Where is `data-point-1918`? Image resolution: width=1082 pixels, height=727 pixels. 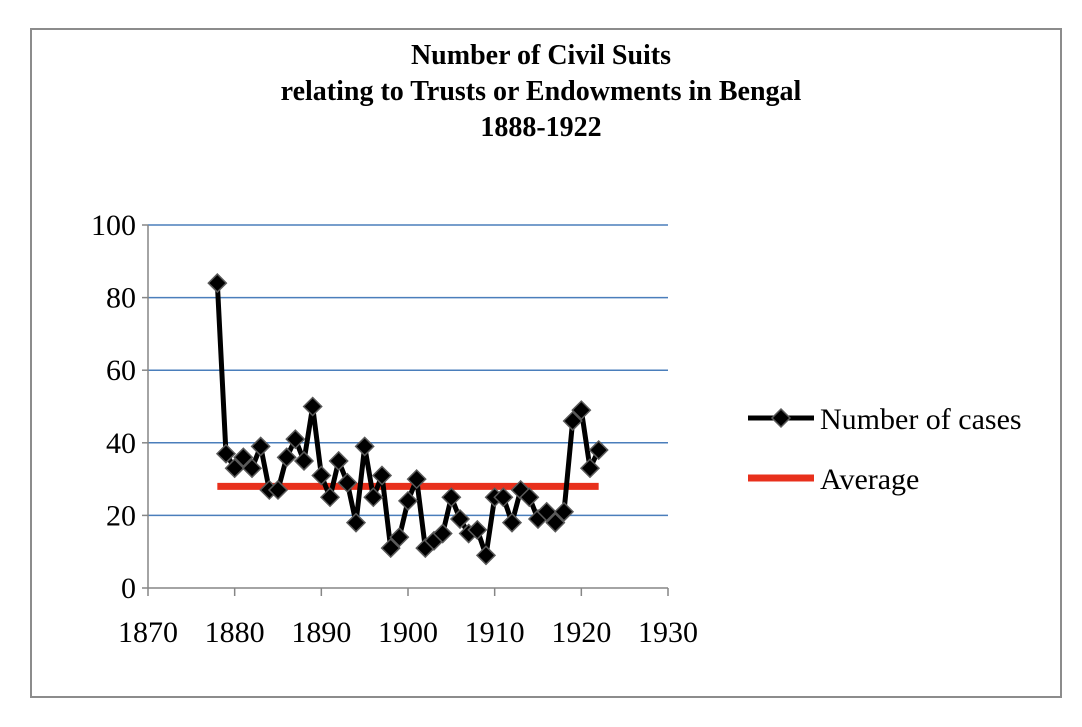 data-point-1918 is located at coordinates (564, 511).